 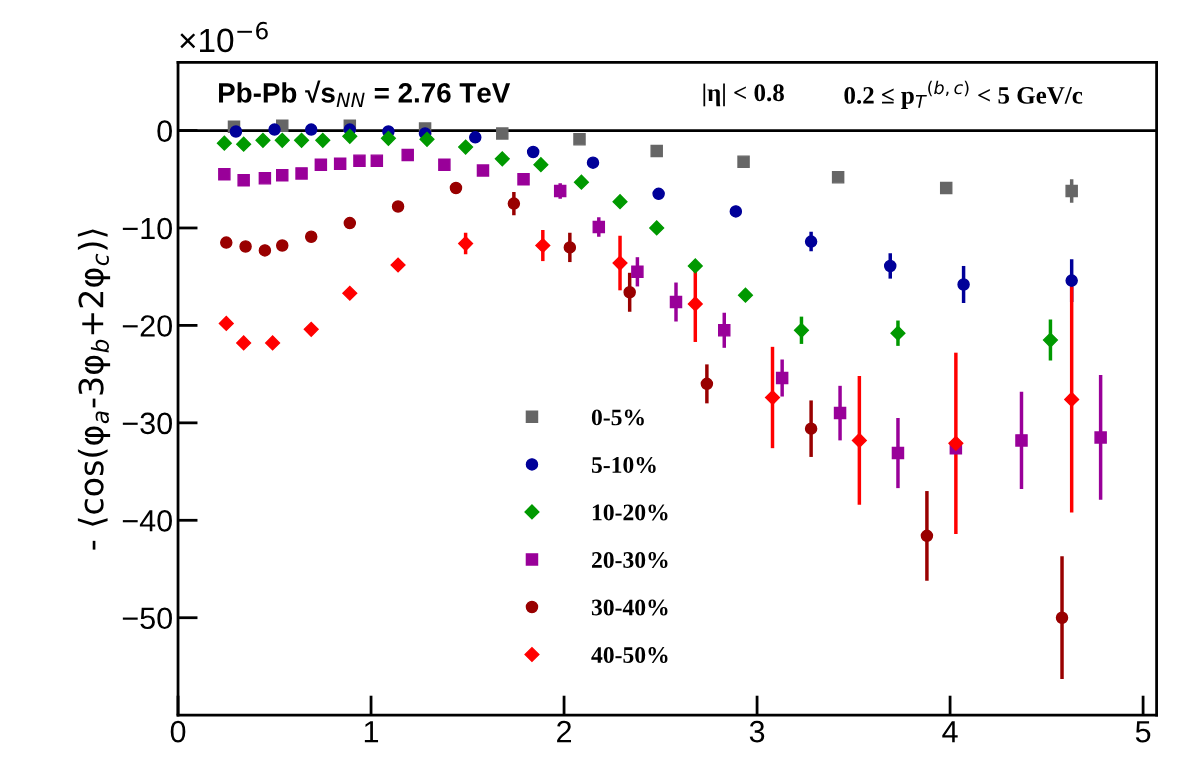 I want to click on x-tick-label: 1, so click(x=371, y=732).